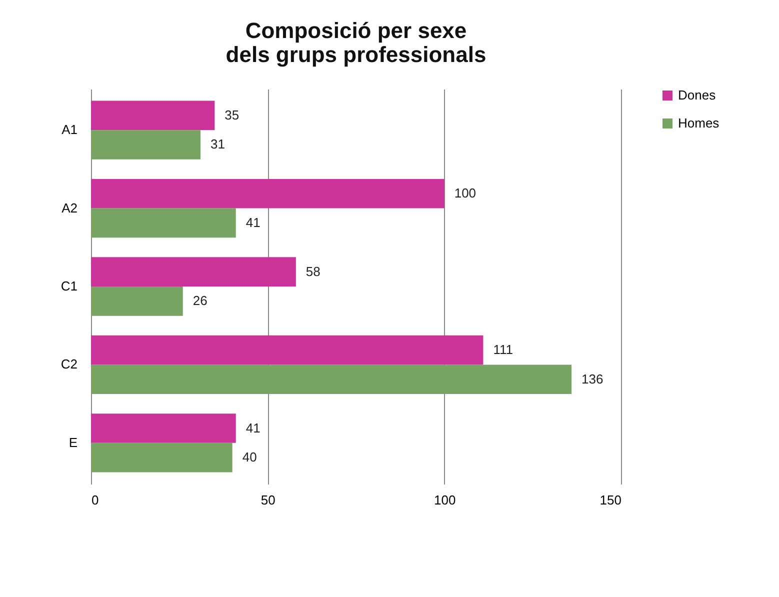 This screenshot has height=597, width=779. Describe the element at coordinates (593, 378) in the screenshot. I see `data-label: 136` at that location.